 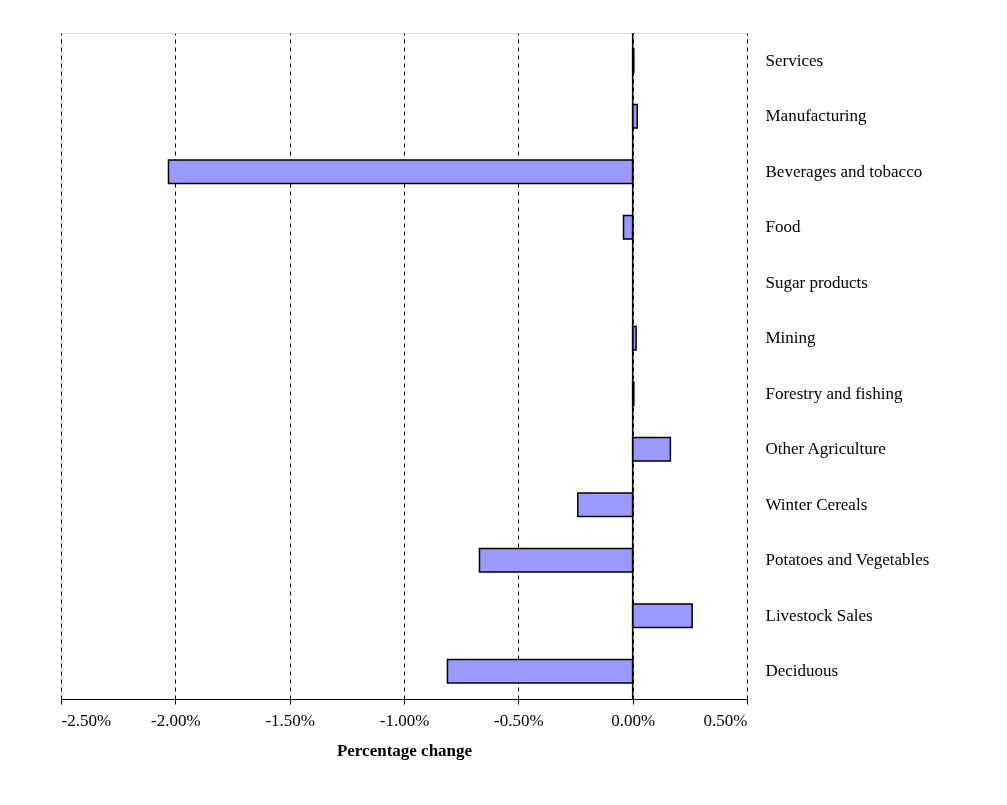 I want to click on y-tick-label: Mining, so click(x=791, y=338).